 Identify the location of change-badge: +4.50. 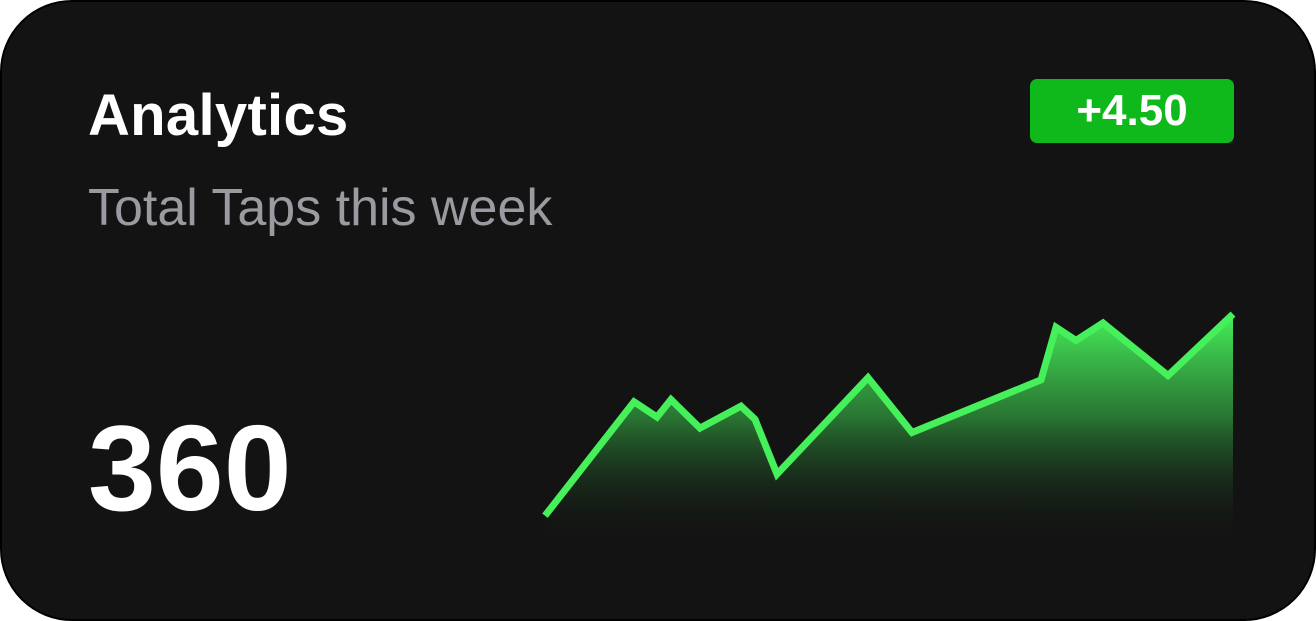
(1132, 111).